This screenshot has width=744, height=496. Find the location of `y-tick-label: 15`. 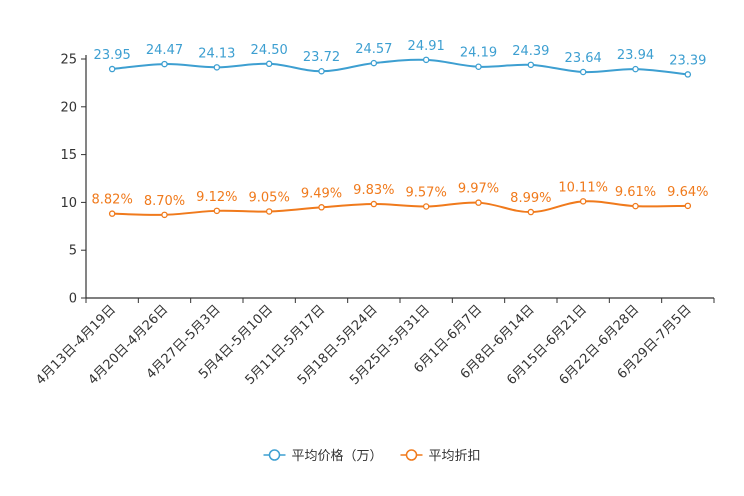

y-tick-label: 15 is located at coordinates (68, 155).